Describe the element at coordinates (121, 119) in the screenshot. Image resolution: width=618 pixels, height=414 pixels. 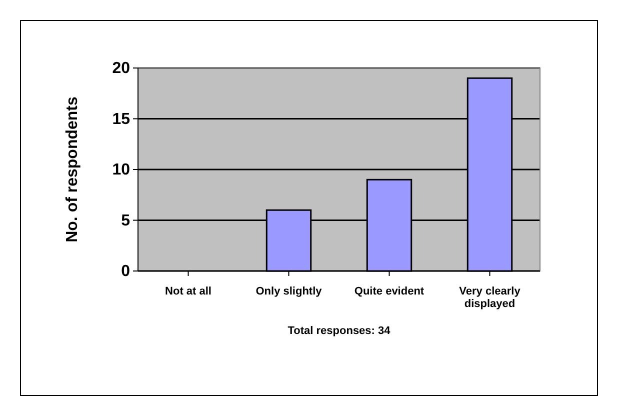
I see `y-tick-label: 15` at that location.